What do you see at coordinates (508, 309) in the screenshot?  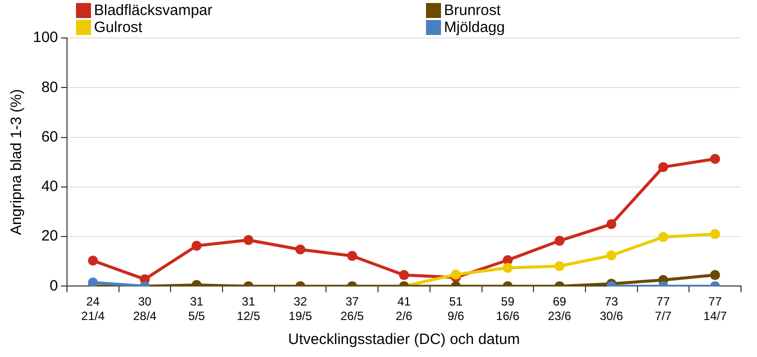 I see `x-tick-label: 59 16/6` at bounding box center [508, 309].